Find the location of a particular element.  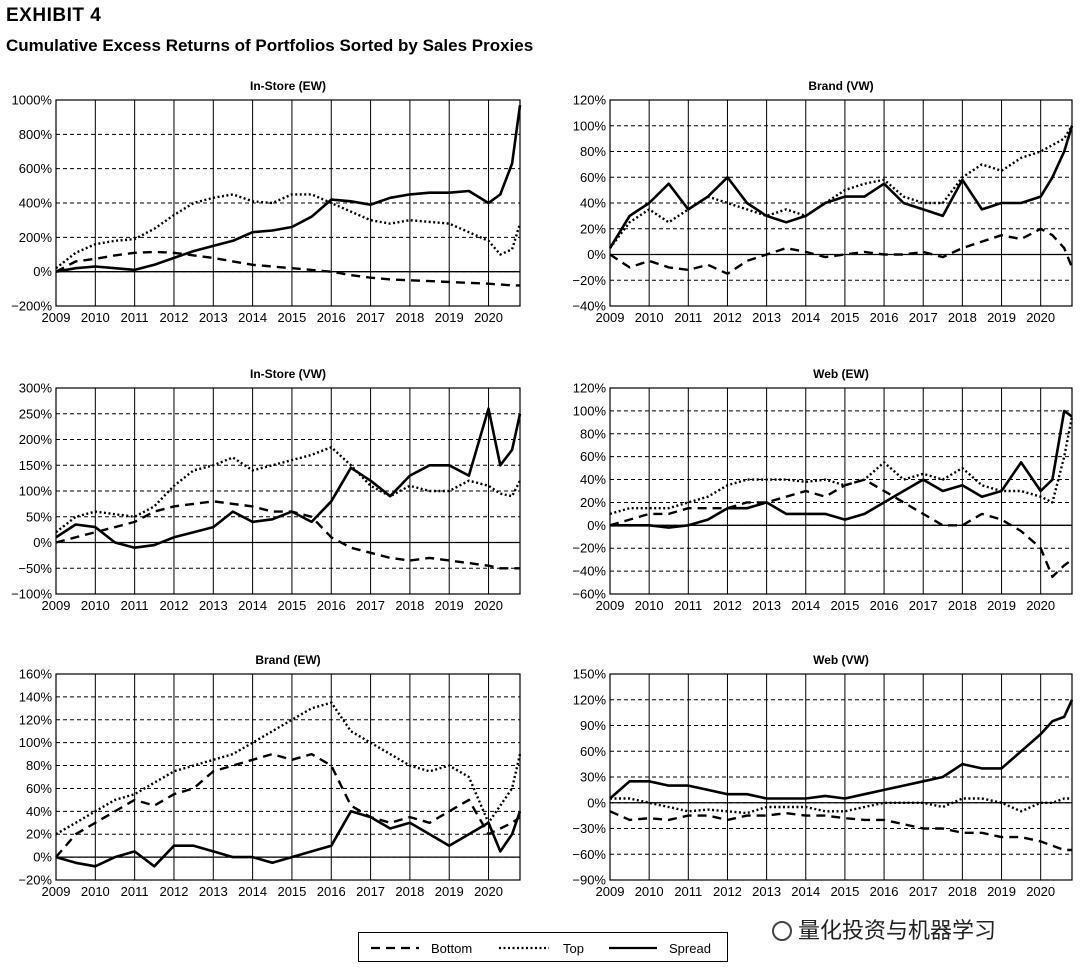

y-tick-label: −200% is located at coordinates (31, 306).